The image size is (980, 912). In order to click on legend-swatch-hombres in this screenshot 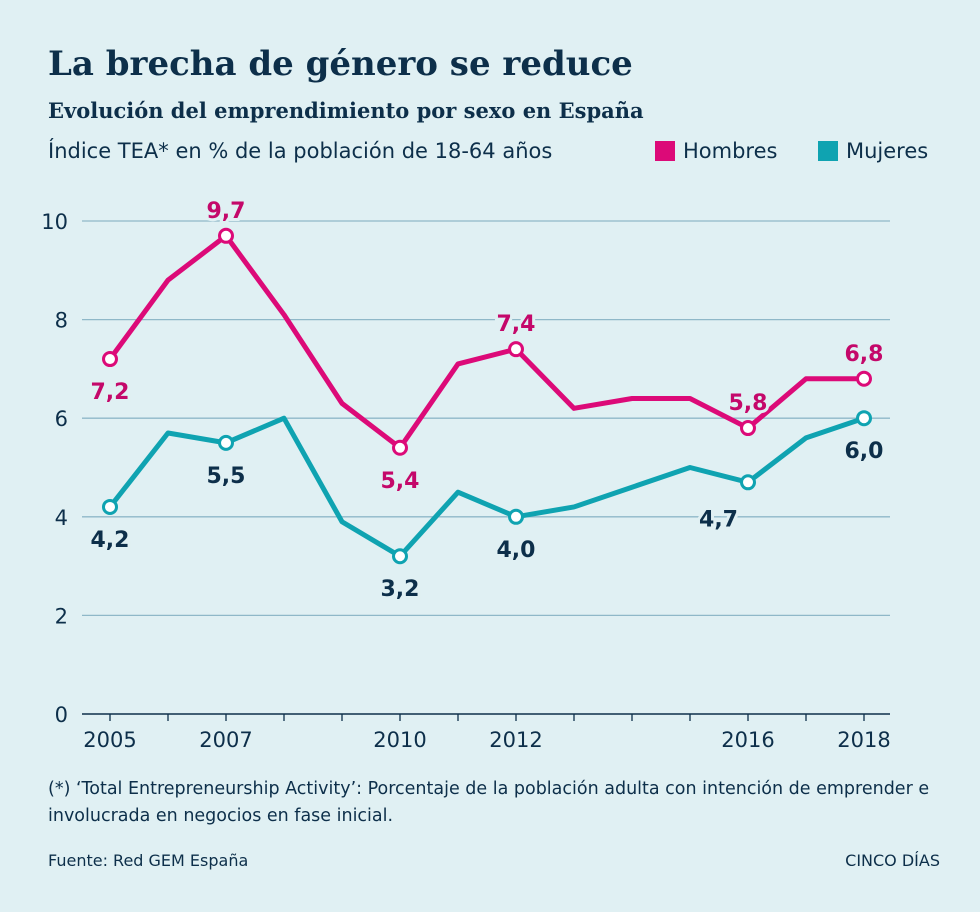, I will do `click(665, 151)`.